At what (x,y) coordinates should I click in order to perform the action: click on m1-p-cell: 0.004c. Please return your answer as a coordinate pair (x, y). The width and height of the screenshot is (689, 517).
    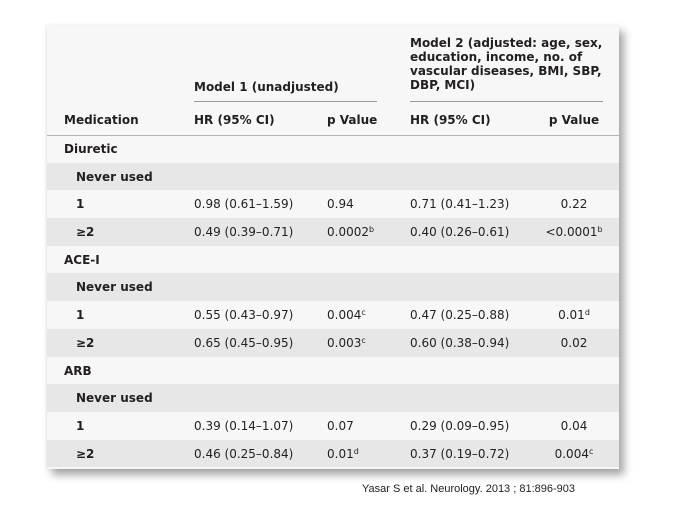
    Looking at the image, I should click on (346, 315).